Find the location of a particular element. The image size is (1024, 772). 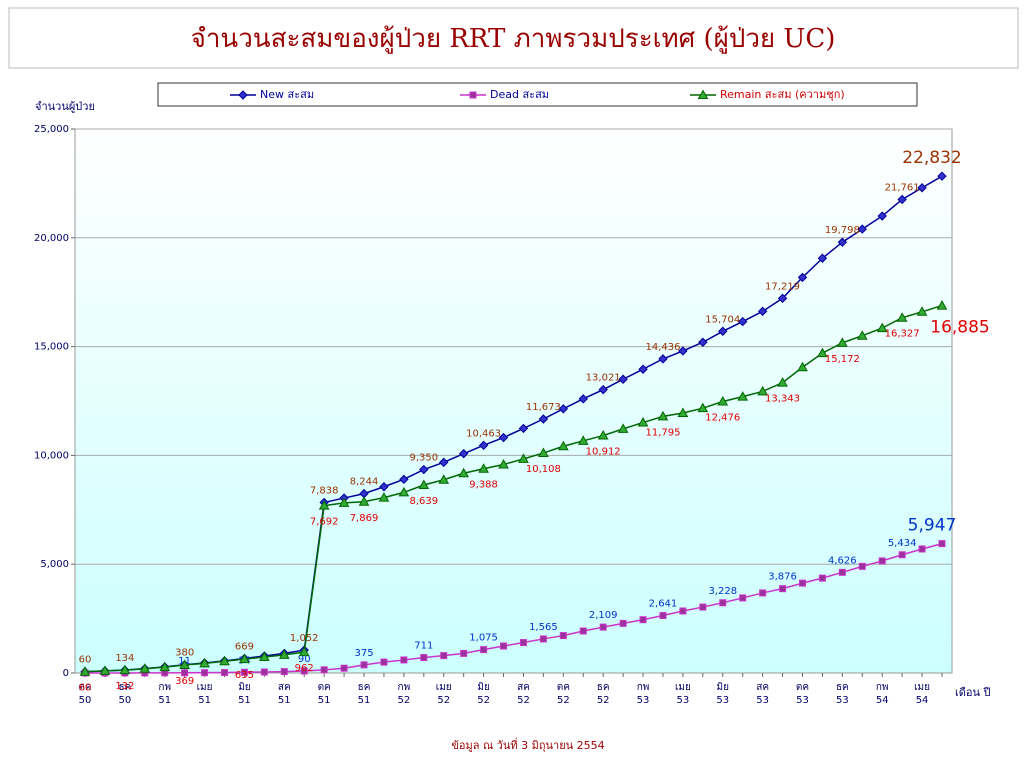

data-label: 5,434 is located at coordinates (902, 543).